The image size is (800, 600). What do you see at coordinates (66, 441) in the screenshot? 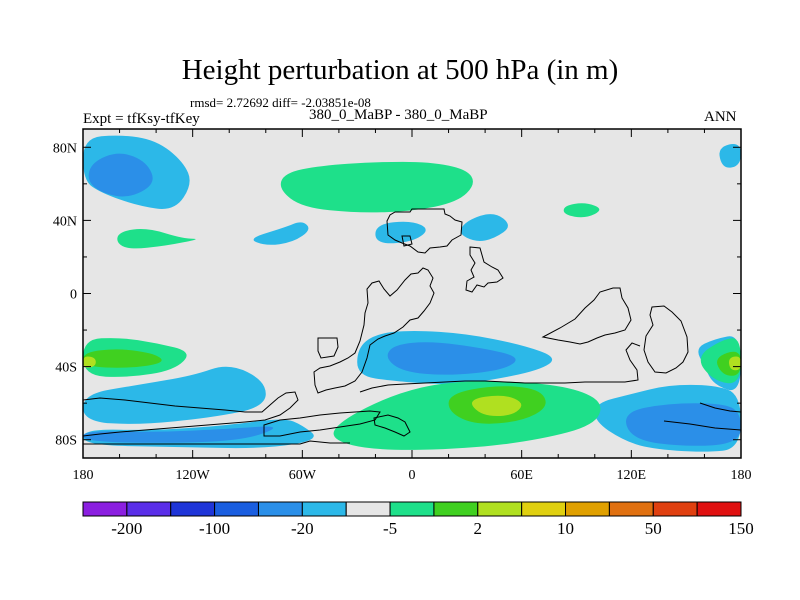
I see `y-tick-label: 80S` at bounding box center [66, 441].